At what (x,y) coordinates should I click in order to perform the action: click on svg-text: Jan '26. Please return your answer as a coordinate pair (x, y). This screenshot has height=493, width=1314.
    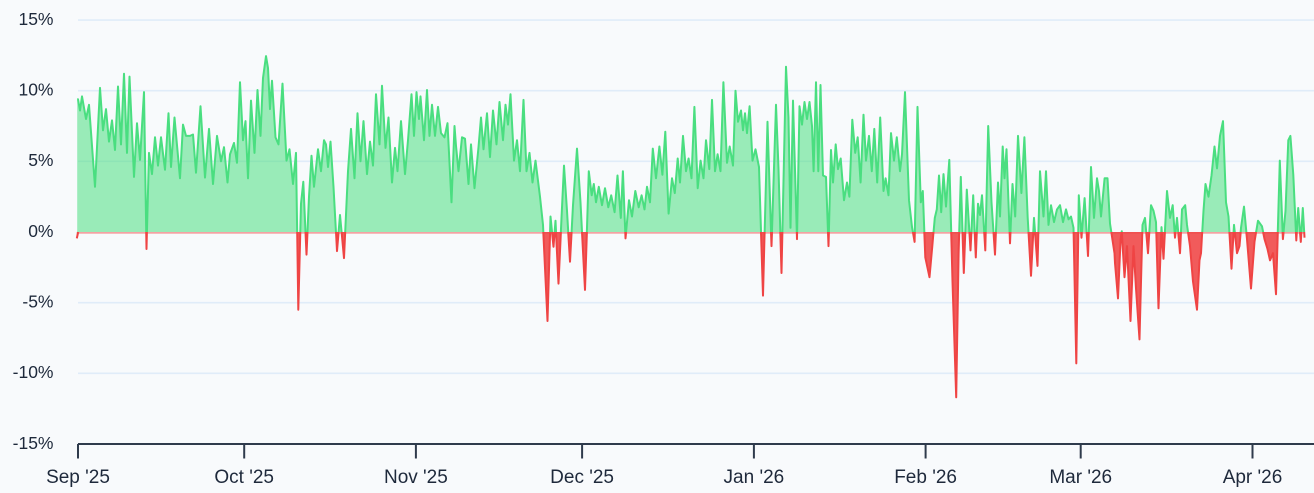
    Looking at the image, I should click on (754, 477).